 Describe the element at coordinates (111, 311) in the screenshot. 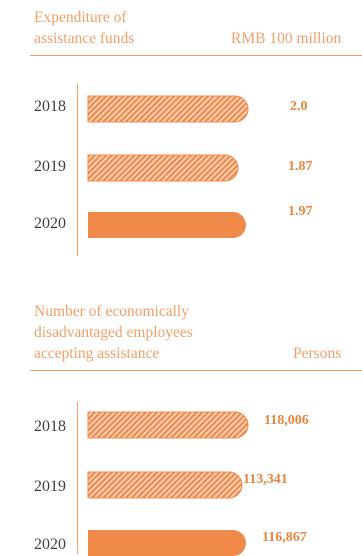

I see `chart-title-line: Number of economically` at that location.